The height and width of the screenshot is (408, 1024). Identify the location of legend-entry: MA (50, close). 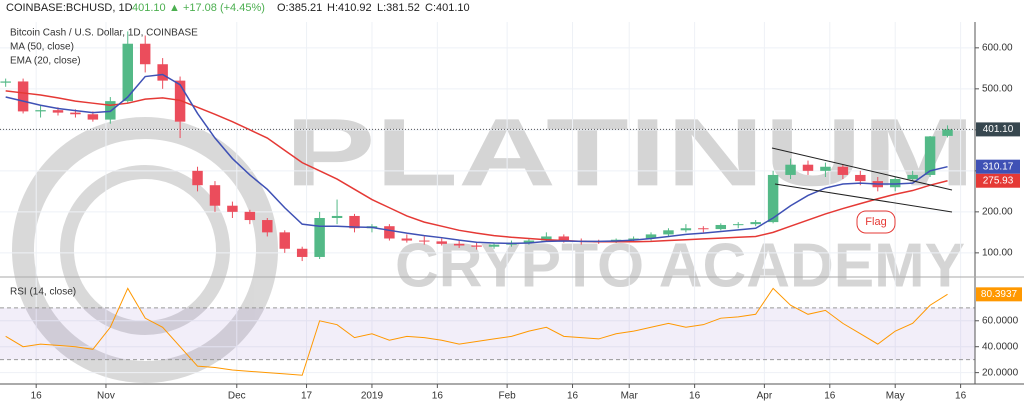
(42, 47).